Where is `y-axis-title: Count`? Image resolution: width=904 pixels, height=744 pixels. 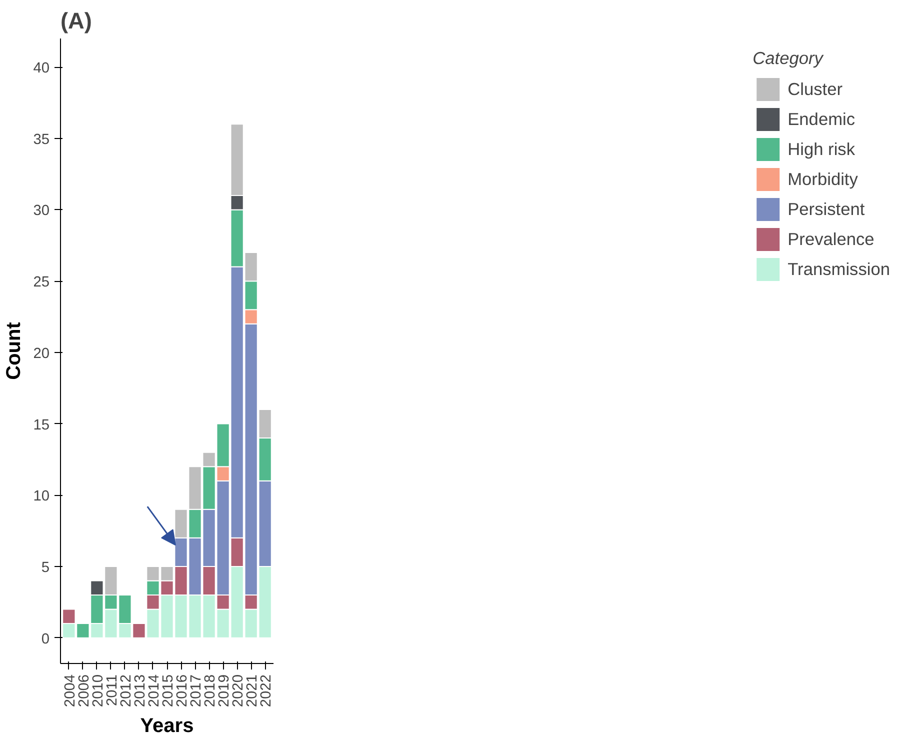
y-axis-title: Count is located at coordinates (14, 351).